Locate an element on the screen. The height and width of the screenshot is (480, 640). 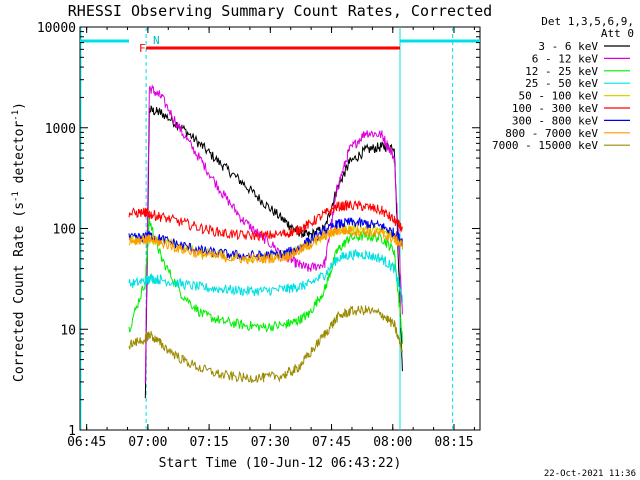
legend-label-1: 6 - 12 keV is located at coordinates (565, 58).